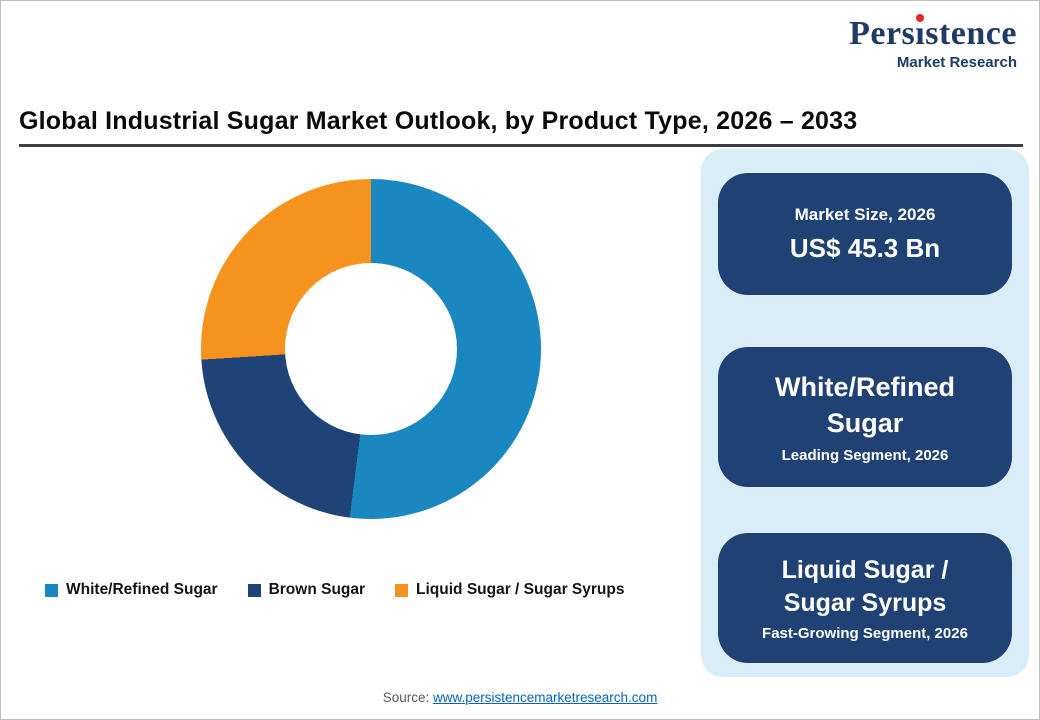 The height and width of the screenshot is (720, 1040). I want to click on card-value: Leading Segment, 2026, so click(865, 455).